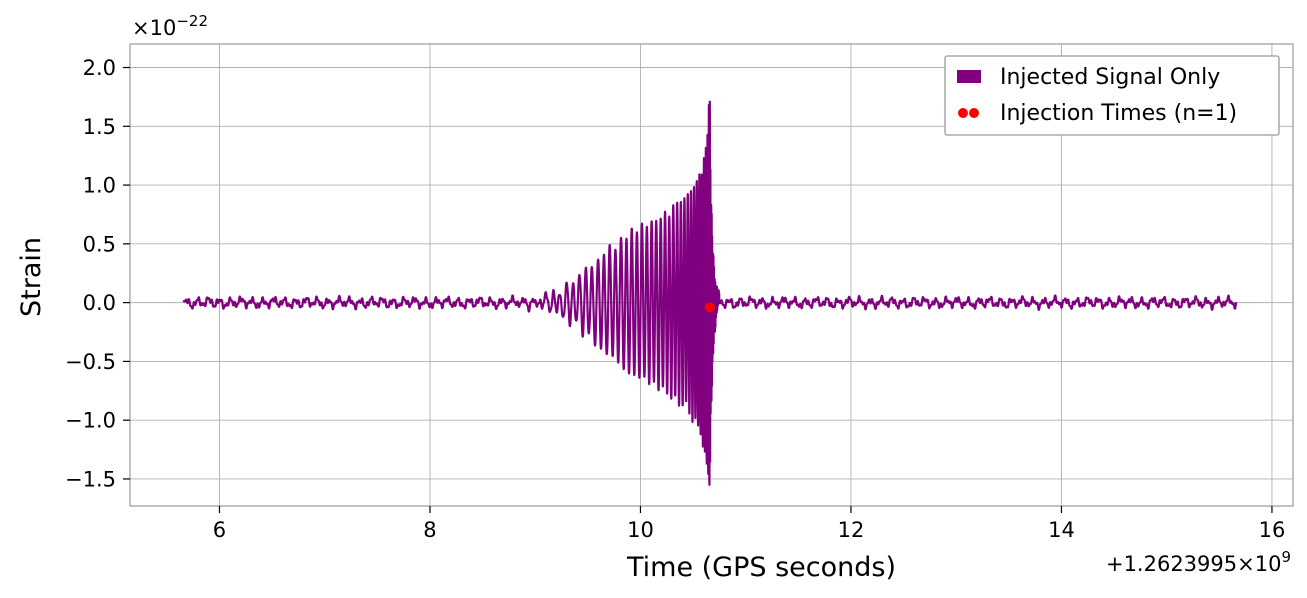  I want to click on scatter-point-injection-time, so click(709, 307).